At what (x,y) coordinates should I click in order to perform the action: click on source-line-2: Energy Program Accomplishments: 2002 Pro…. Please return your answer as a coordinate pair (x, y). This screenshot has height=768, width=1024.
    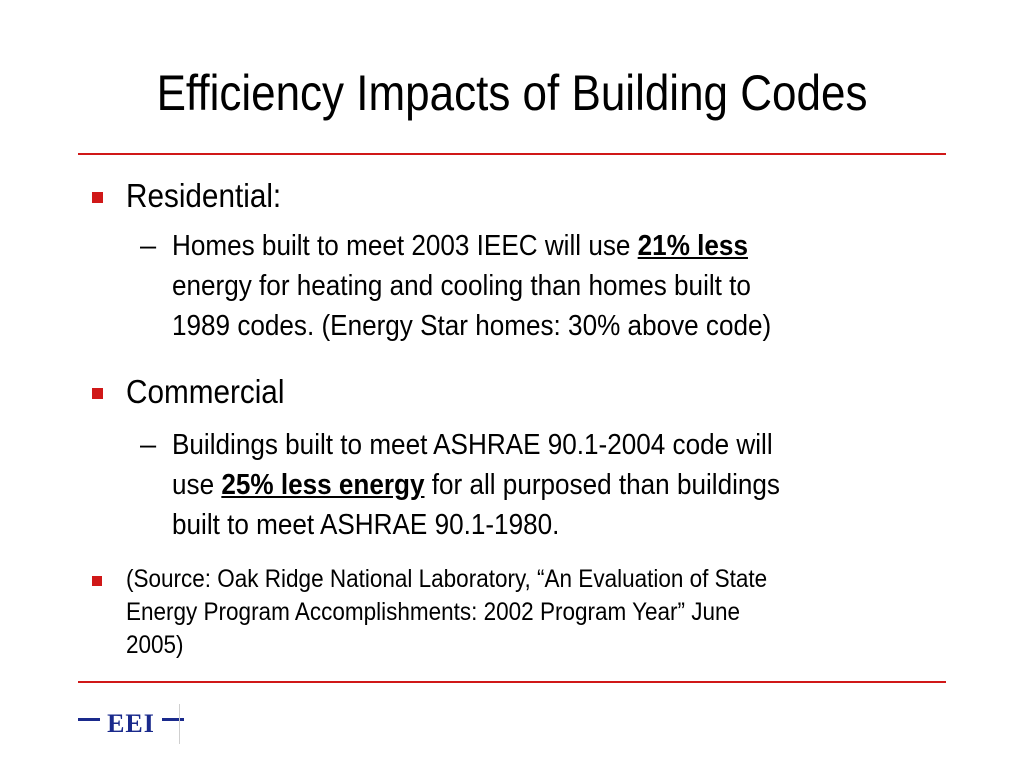
    Looking at the image, I should click on (433, 612).